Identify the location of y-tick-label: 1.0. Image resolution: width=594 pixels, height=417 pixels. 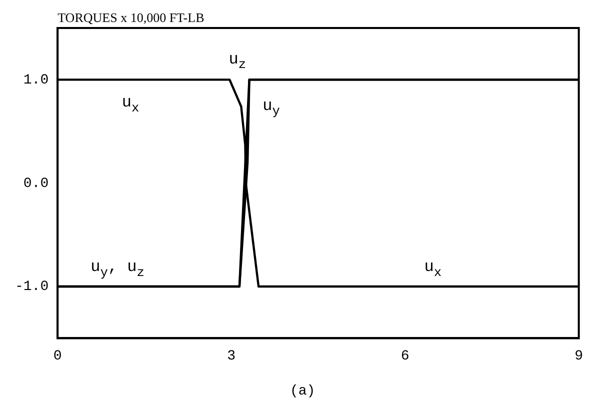
(36, 80).